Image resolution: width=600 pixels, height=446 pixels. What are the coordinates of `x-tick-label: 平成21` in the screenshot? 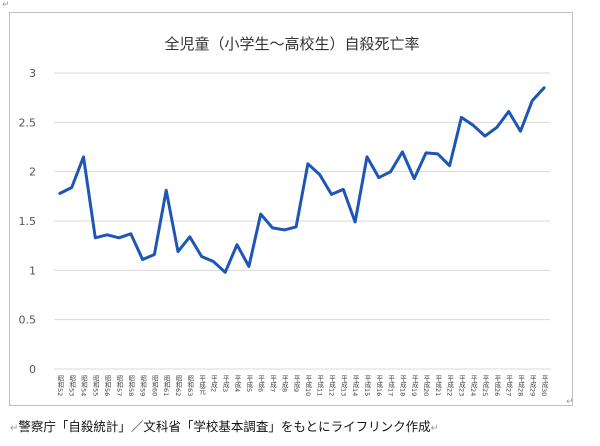 It's located at (438, 386).